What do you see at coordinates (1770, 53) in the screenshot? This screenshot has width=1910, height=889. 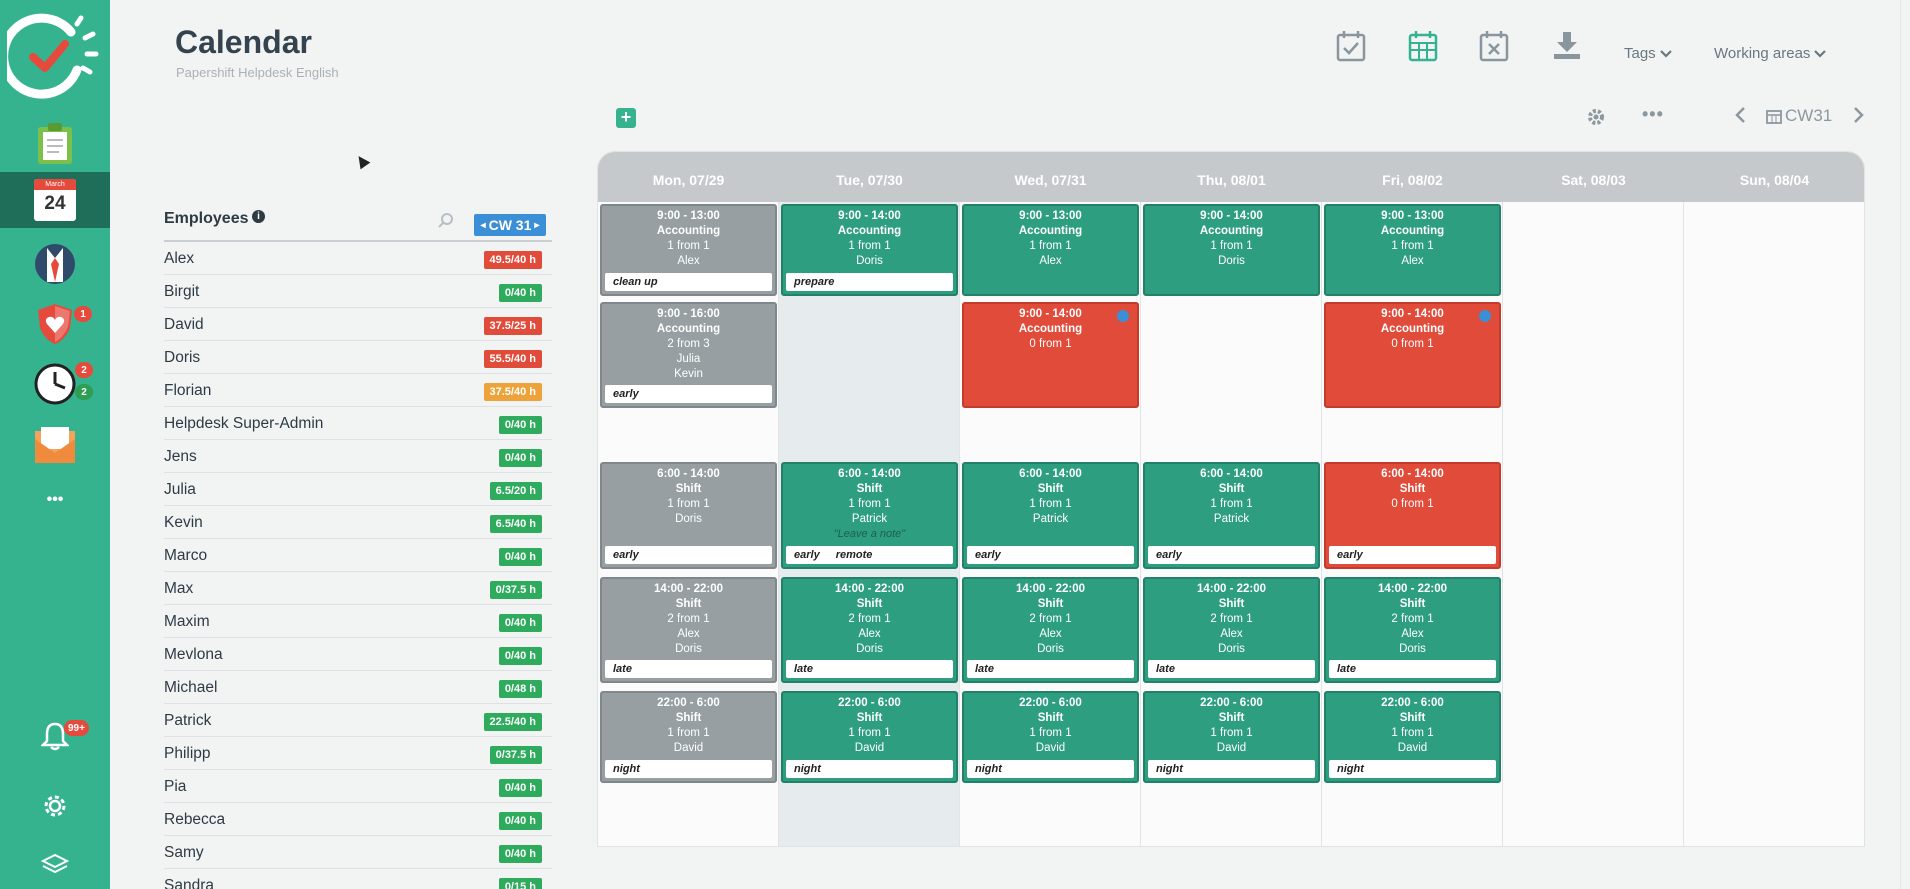 I see `working-areas-dropdown: Working areas` at bounding box center [1770, 53].